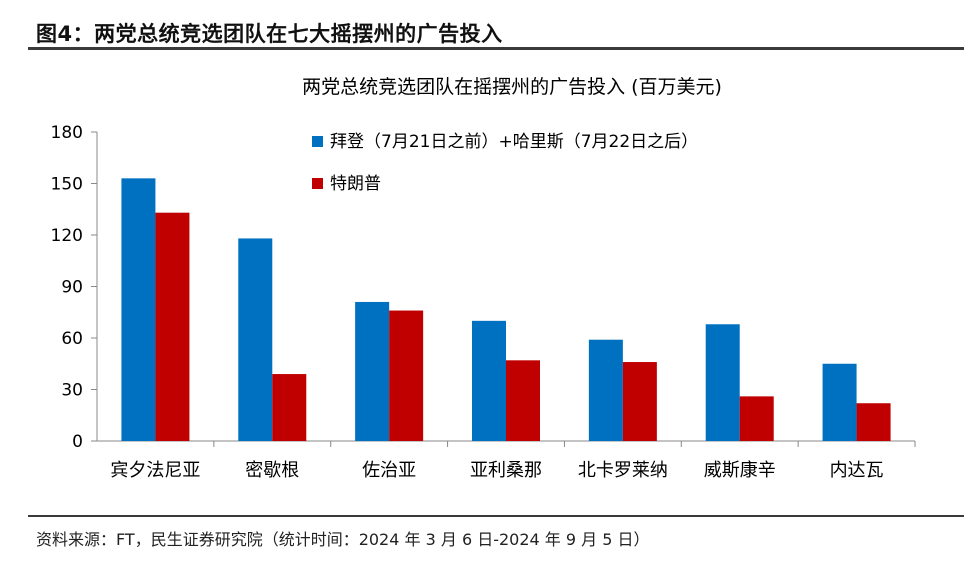 The width and height of the screenshot is (974, 573). I want to click on category-label: 亚利桑那, so click(506, 470).